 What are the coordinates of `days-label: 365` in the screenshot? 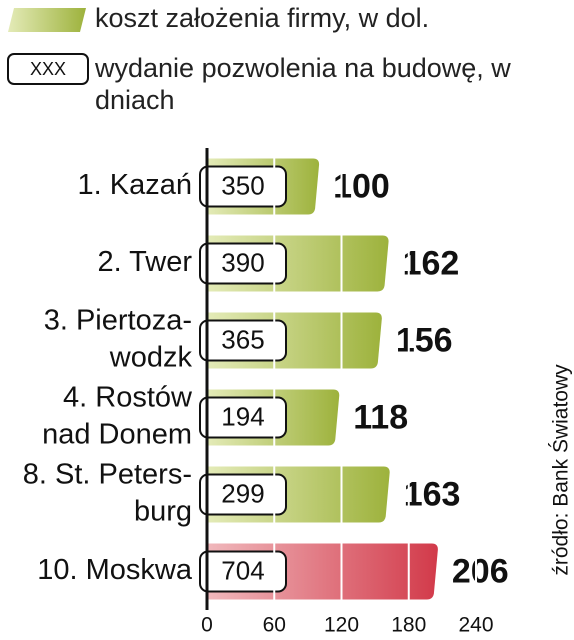 It's located at (242, 339).